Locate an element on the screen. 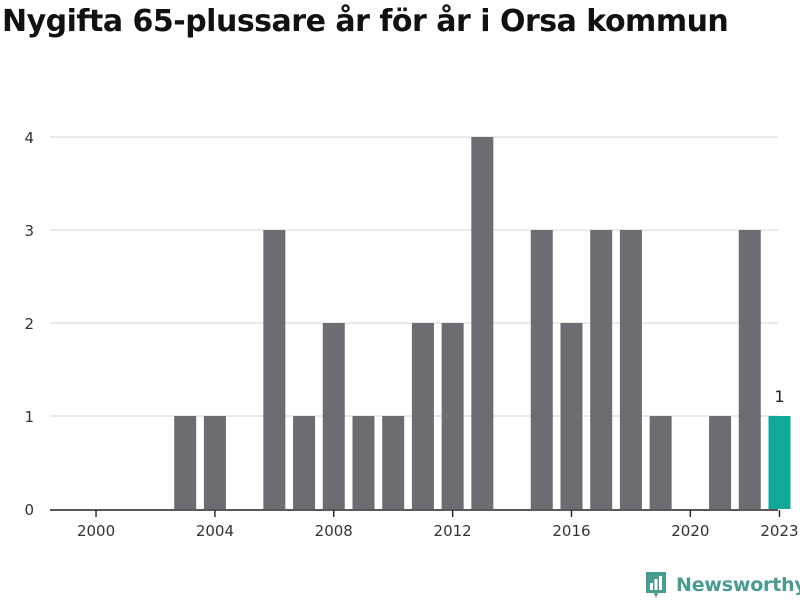  newsworthy-chart-icon is located at coordinates (656, 585).